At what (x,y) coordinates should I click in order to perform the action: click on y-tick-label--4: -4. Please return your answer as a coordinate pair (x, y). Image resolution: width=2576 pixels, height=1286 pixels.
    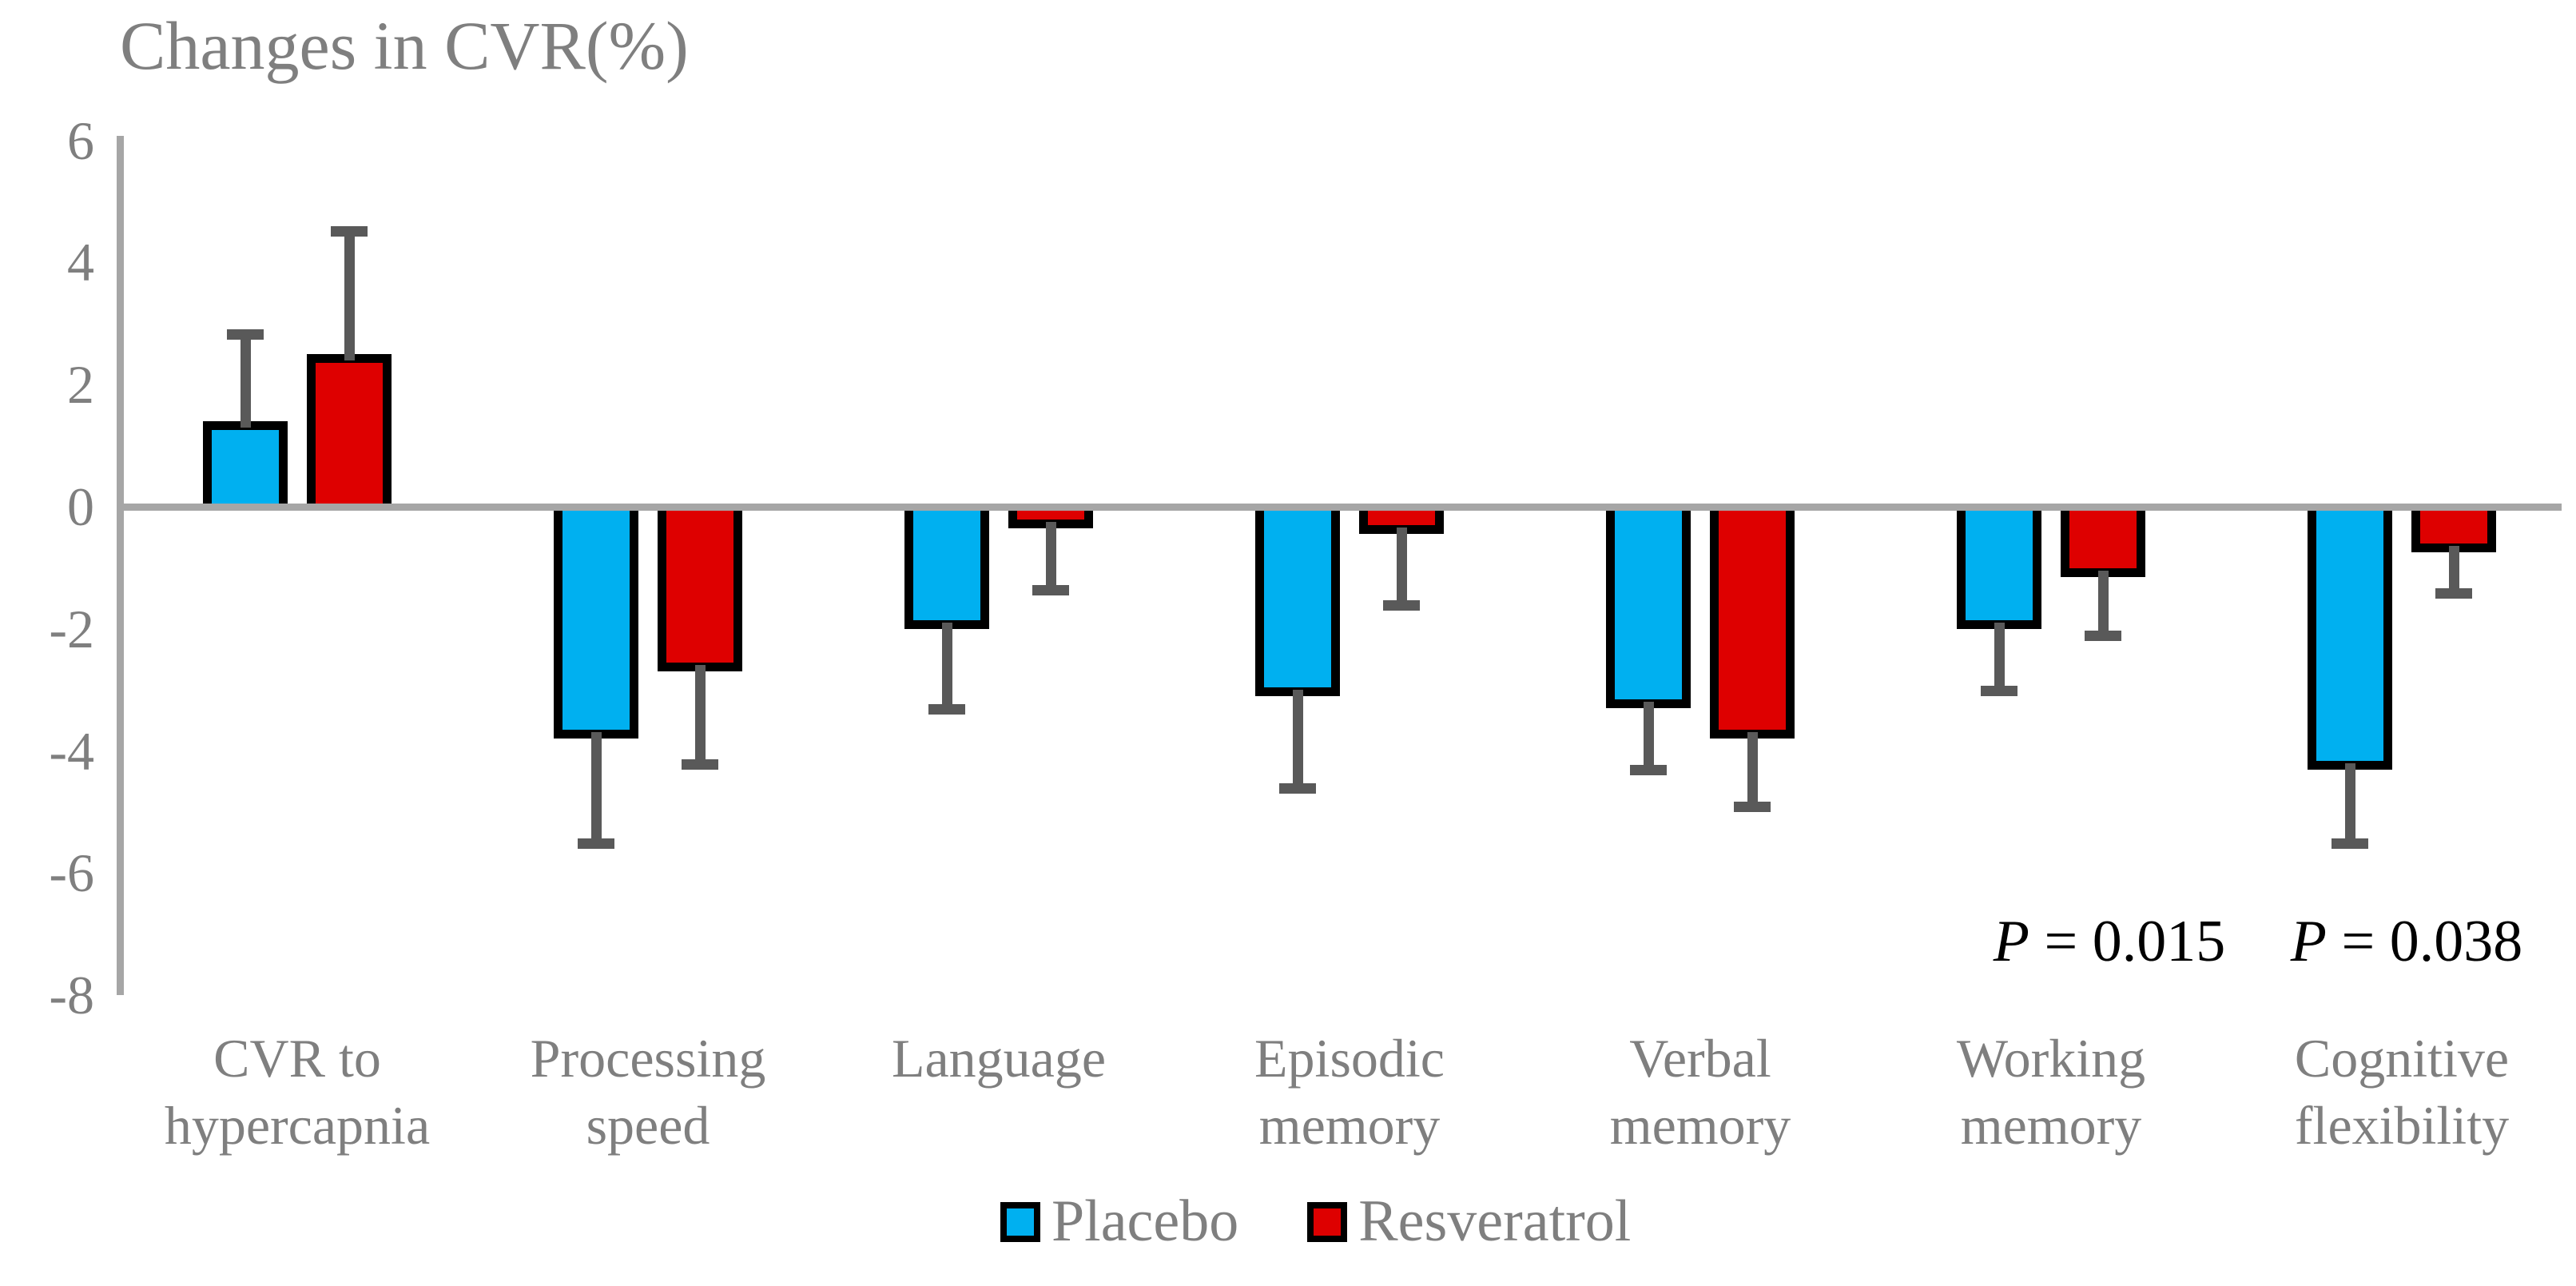
    Looking at the image, I should click on (71, 751).